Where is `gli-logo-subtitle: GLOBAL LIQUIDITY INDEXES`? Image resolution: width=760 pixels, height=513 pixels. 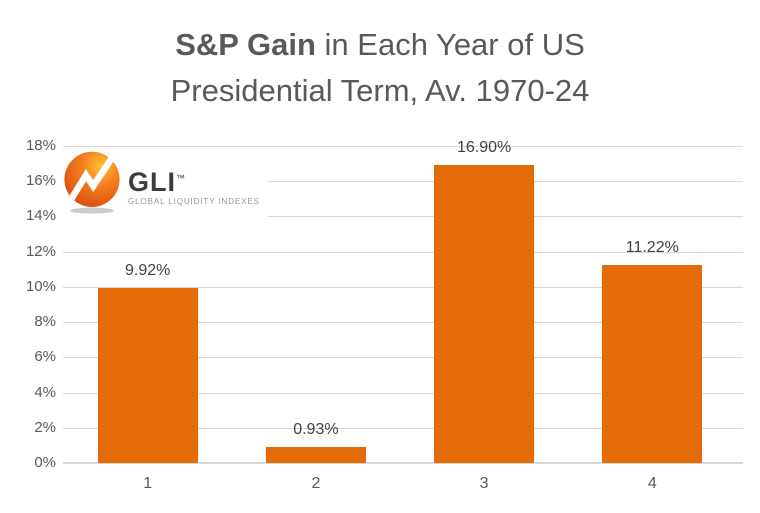
gli-logo-subtitle: GLOBAL LIQUIDITY INDEXES is located at coordinates (194, 201).